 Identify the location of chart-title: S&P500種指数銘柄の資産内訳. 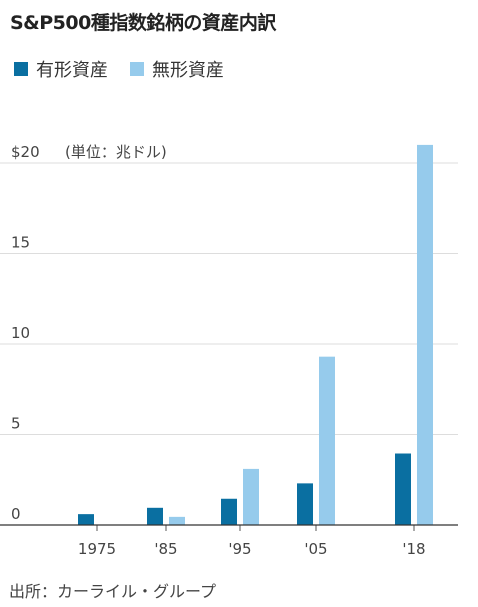
(143, 23).